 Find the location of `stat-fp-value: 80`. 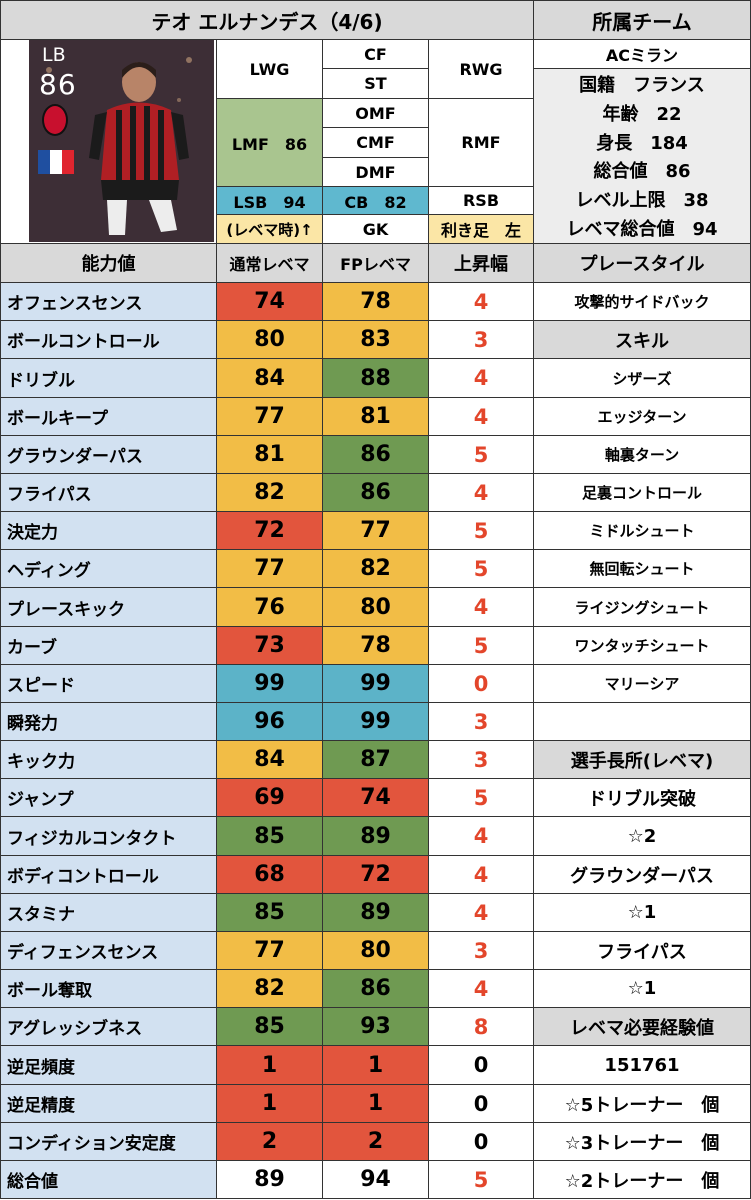

stat-fp-value: 80 is located at coordinates (375, 607).